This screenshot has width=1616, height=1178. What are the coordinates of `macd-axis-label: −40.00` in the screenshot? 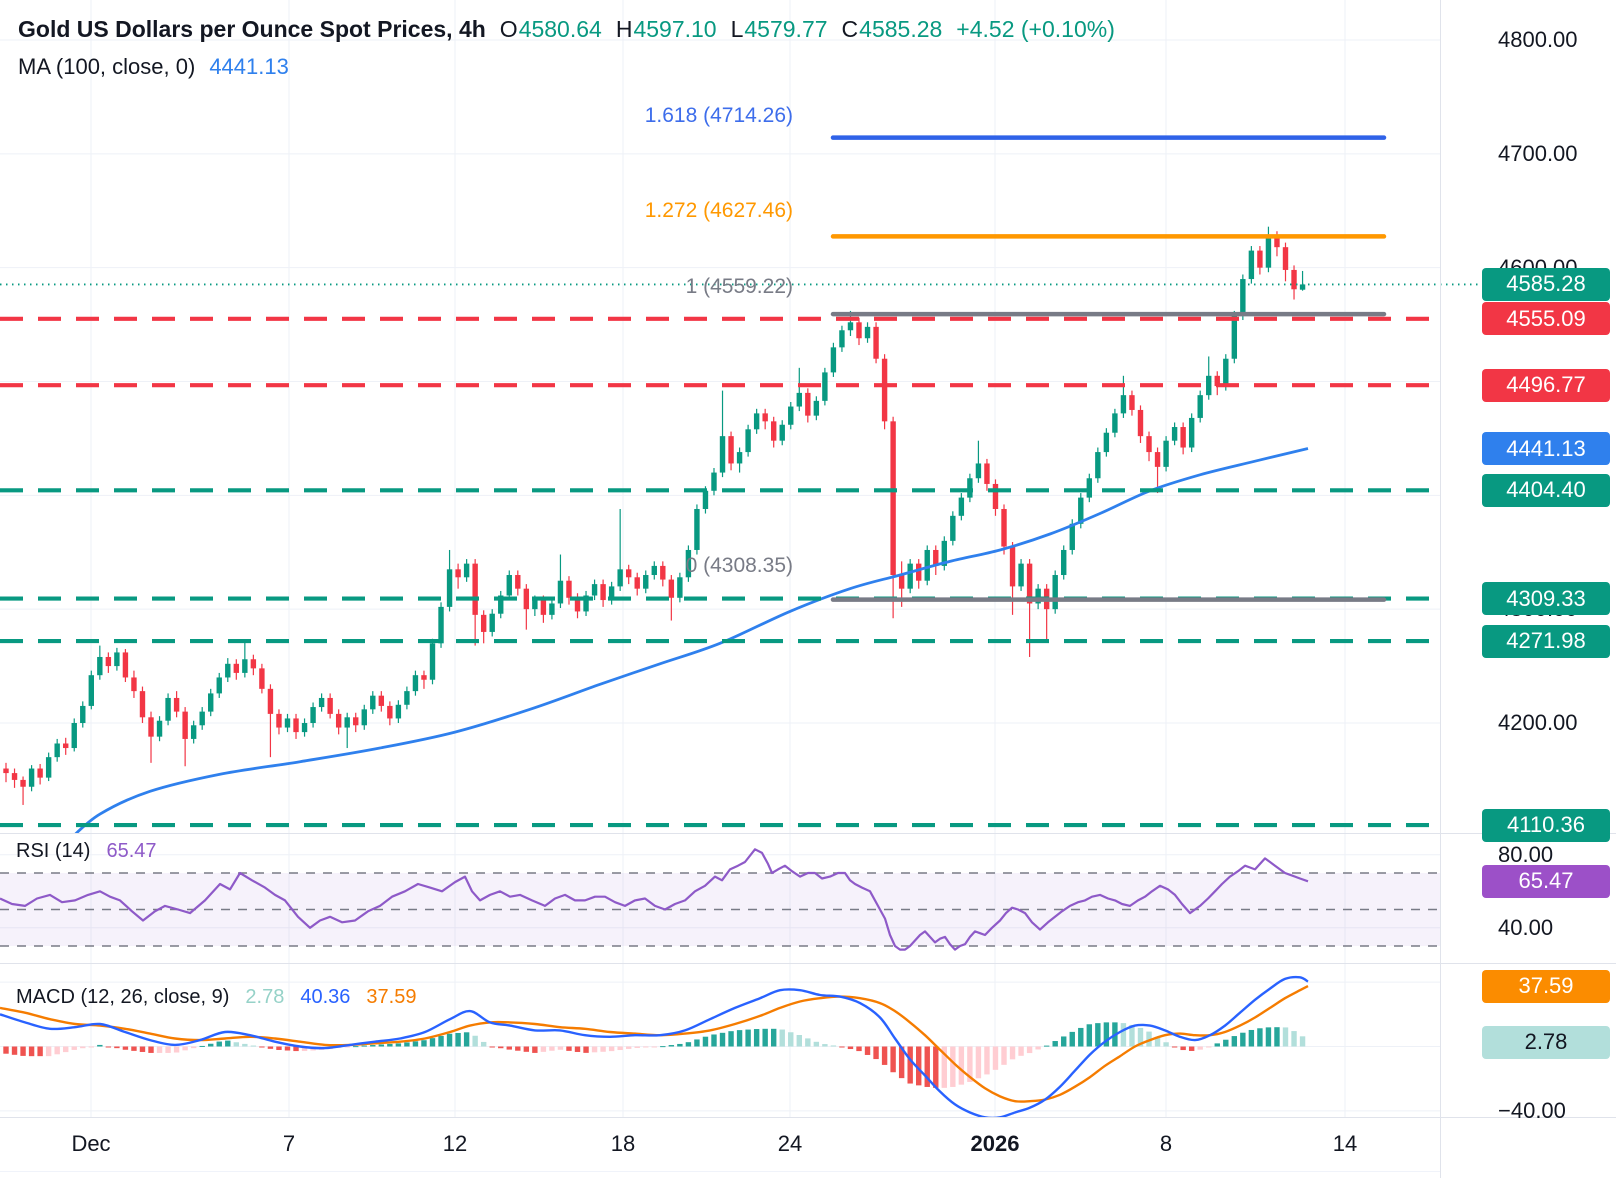 It's located at (1532, 1110).